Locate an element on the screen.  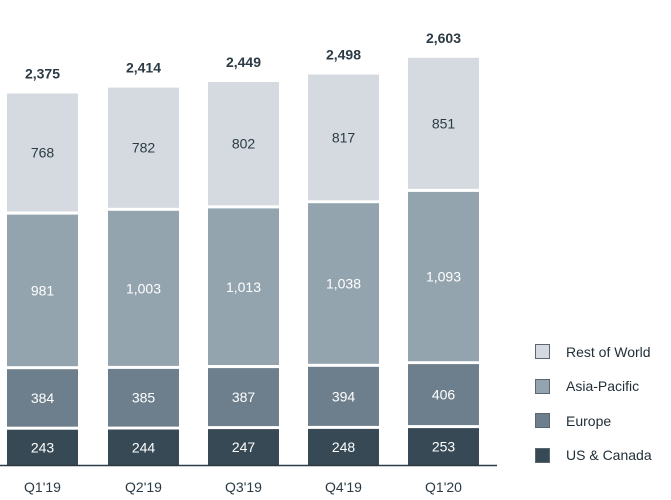
data-label: 1,003 is located at coordinates (143, 288).